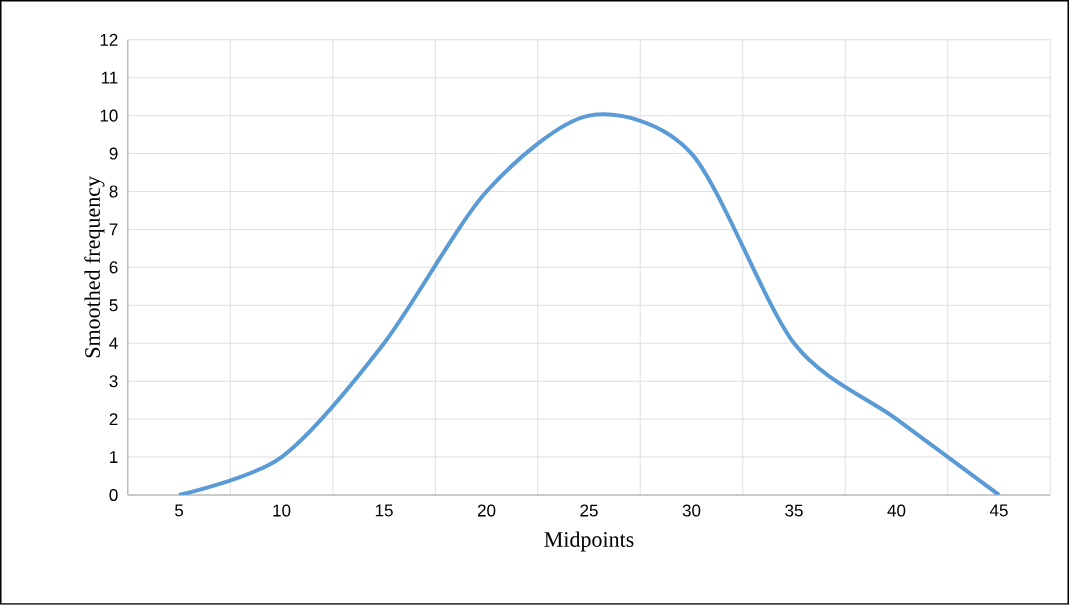 The height and width of the screenshot is (605, 1069). What do you see at coordinates (486, 510) in the screenshot?
I see `x-tick-label: 20` at bounding box center [486, 510].